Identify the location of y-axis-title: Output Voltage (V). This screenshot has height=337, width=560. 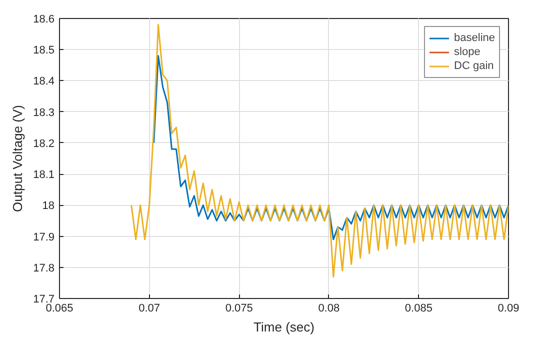
(18, 158).